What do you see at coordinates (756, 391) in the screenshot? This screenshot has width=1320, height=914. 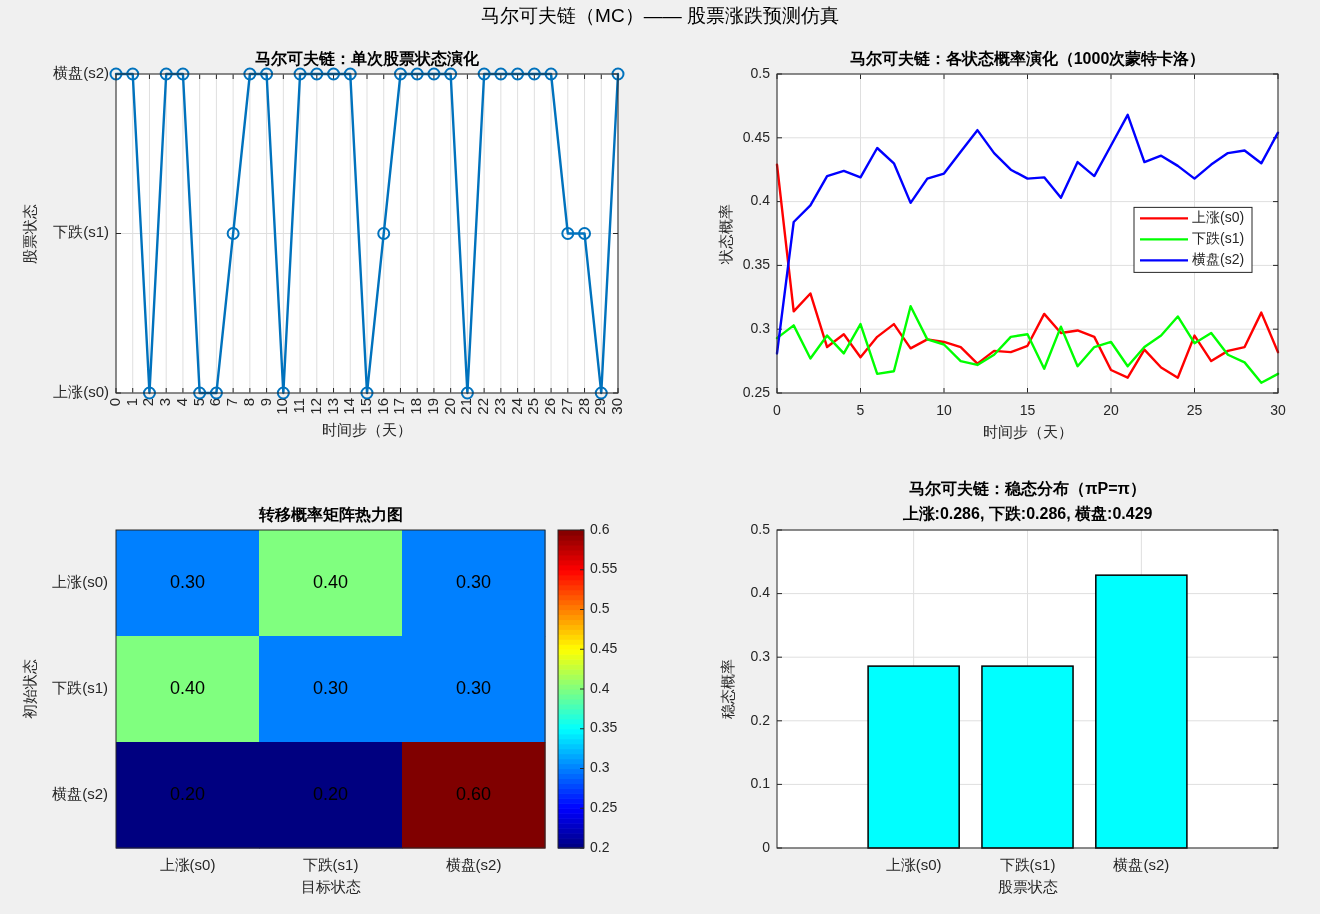 I see `y-tick-label: 0.25` at bounding box center [756, 391].